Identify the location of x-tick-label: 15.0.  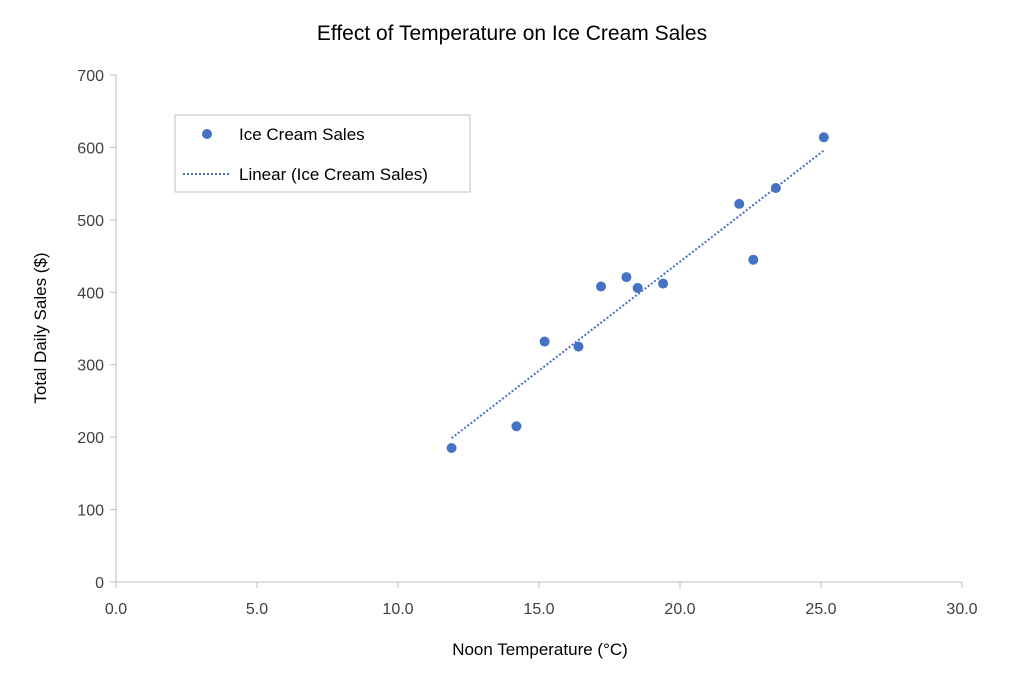
(538, 609).